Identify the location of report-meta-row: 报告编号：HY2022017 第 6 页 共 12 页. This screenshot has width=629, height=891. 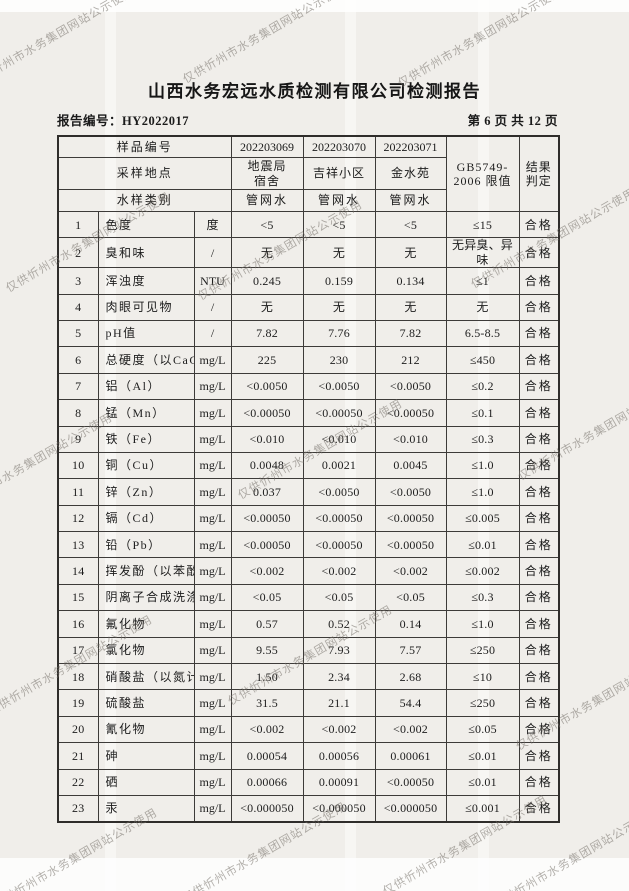
(307, 119).